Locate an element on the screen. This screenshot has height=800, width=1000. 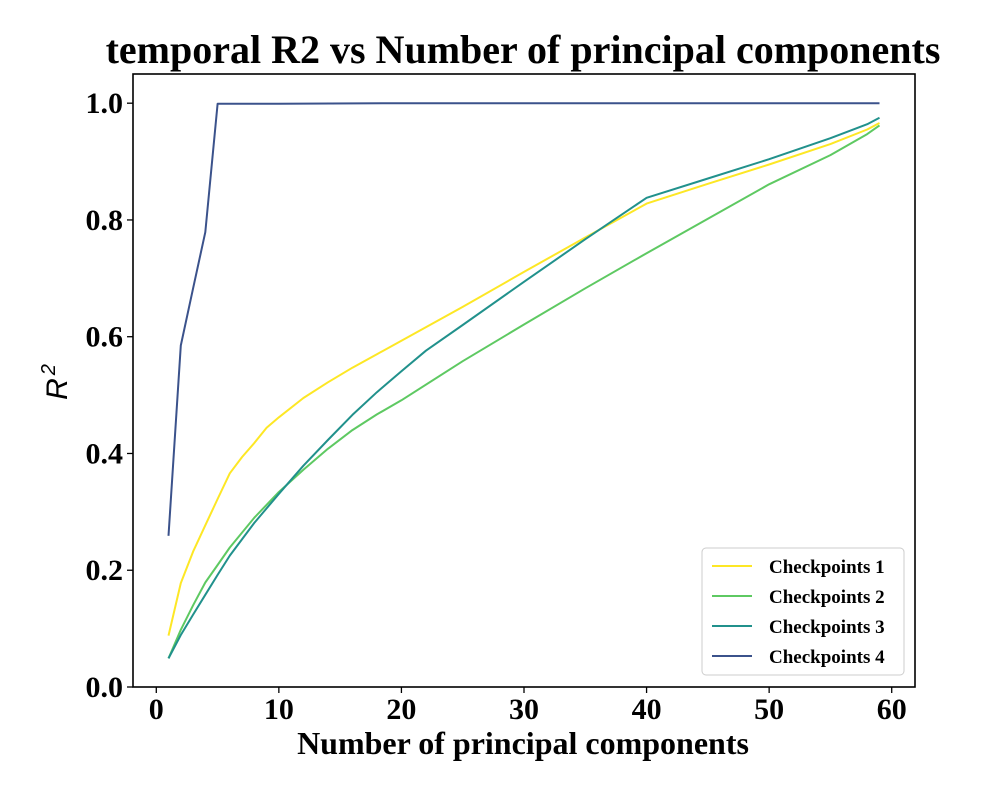
y-axis-label: R2 is located at coordinates (56, 382).